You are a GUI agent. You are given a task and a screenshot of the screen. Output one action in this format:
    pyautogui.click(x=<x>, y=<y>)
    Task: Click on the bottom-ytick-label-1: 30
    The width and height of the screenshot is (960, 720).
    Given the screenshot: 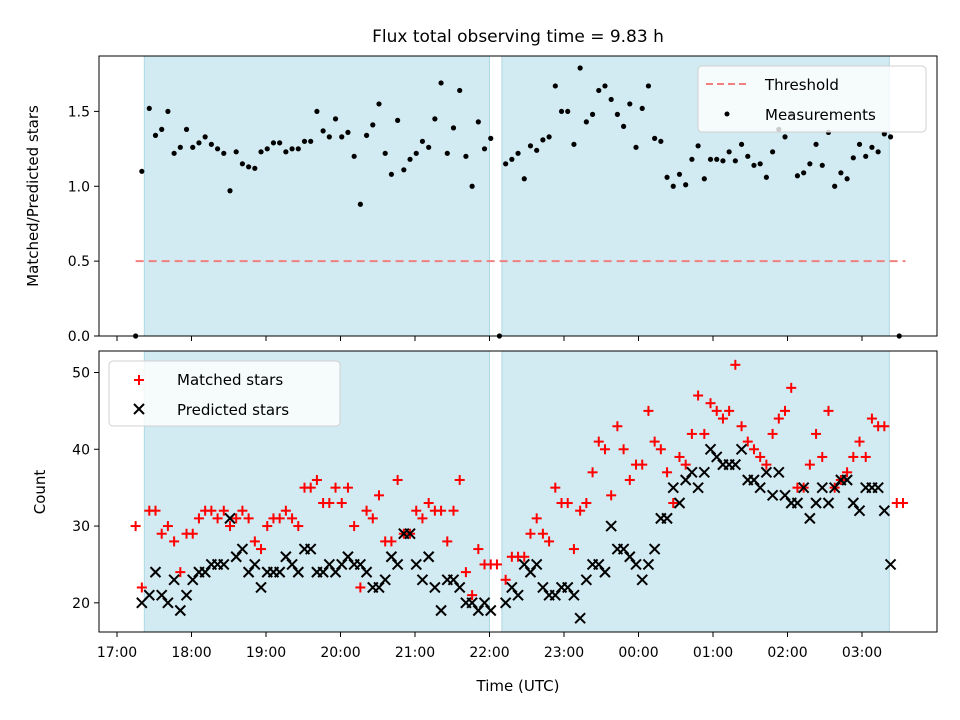 What is the action you would take?
    pyautogui.click(x=81, y=527)
    